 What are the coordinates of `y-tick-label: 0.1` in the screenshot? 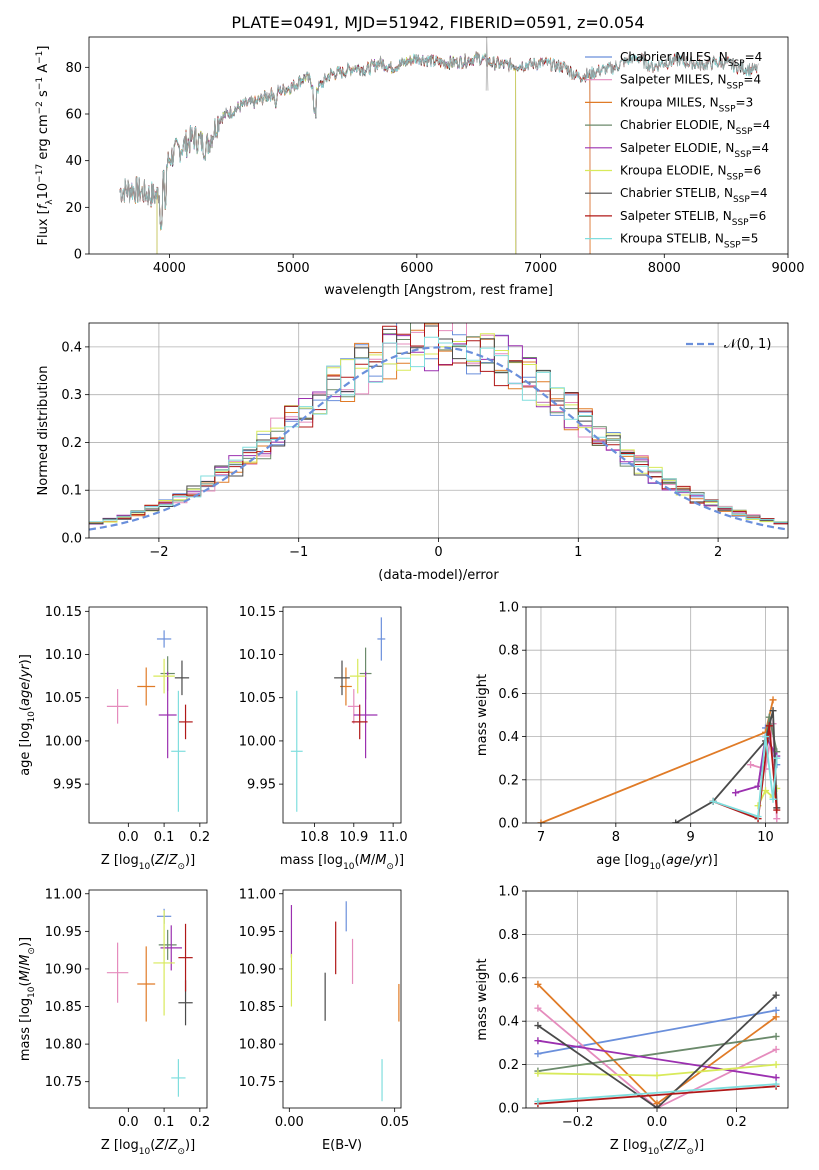 It's located at (71, 491).